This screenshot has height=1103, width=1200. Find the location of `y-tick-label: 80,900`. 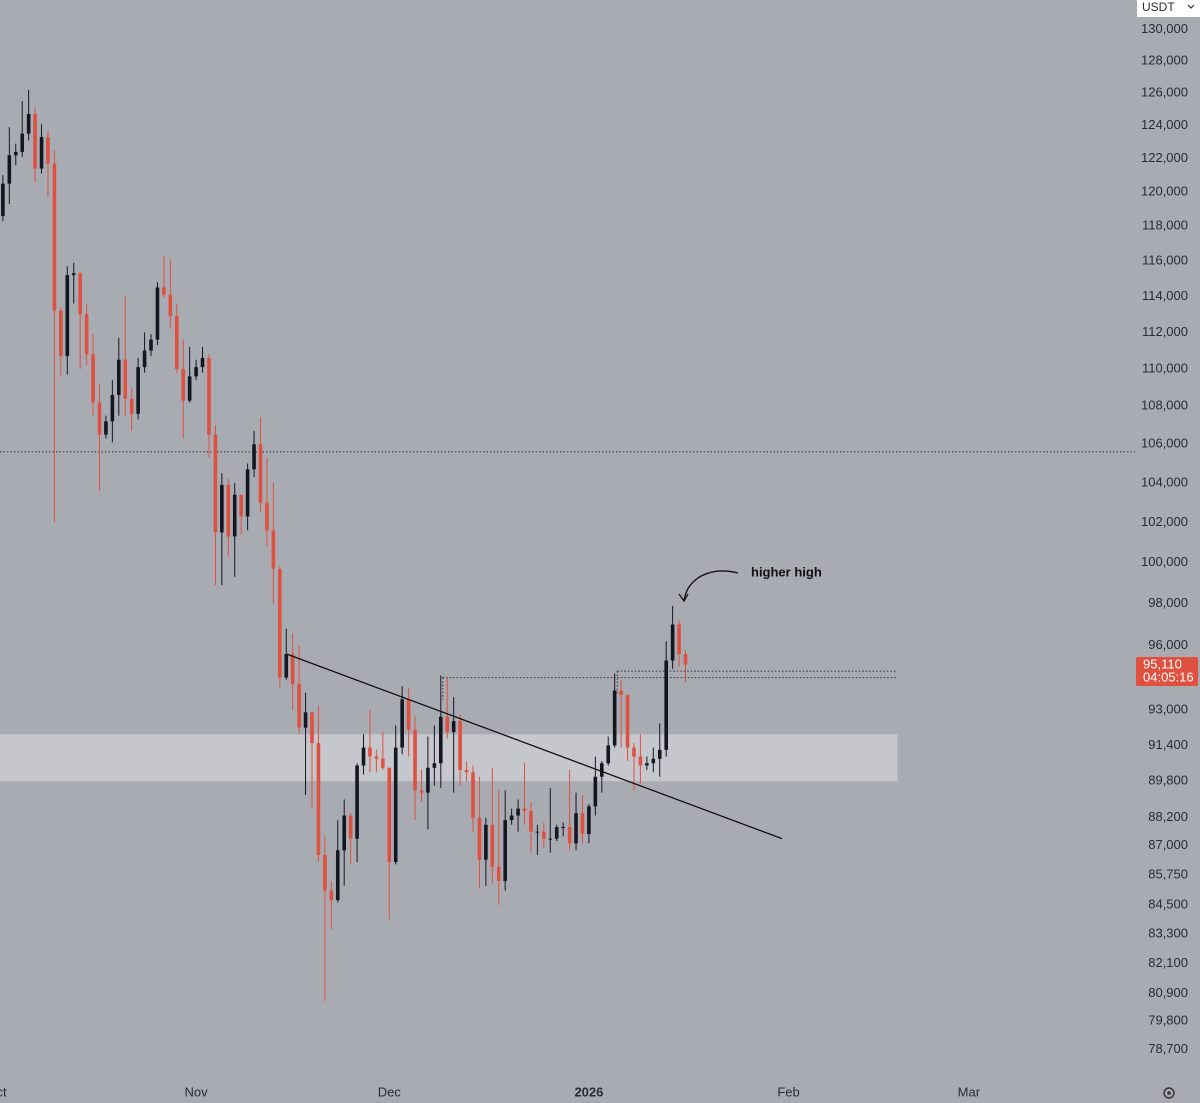

y-tick-label: 80,900 is located at coordinates (1168, 992).